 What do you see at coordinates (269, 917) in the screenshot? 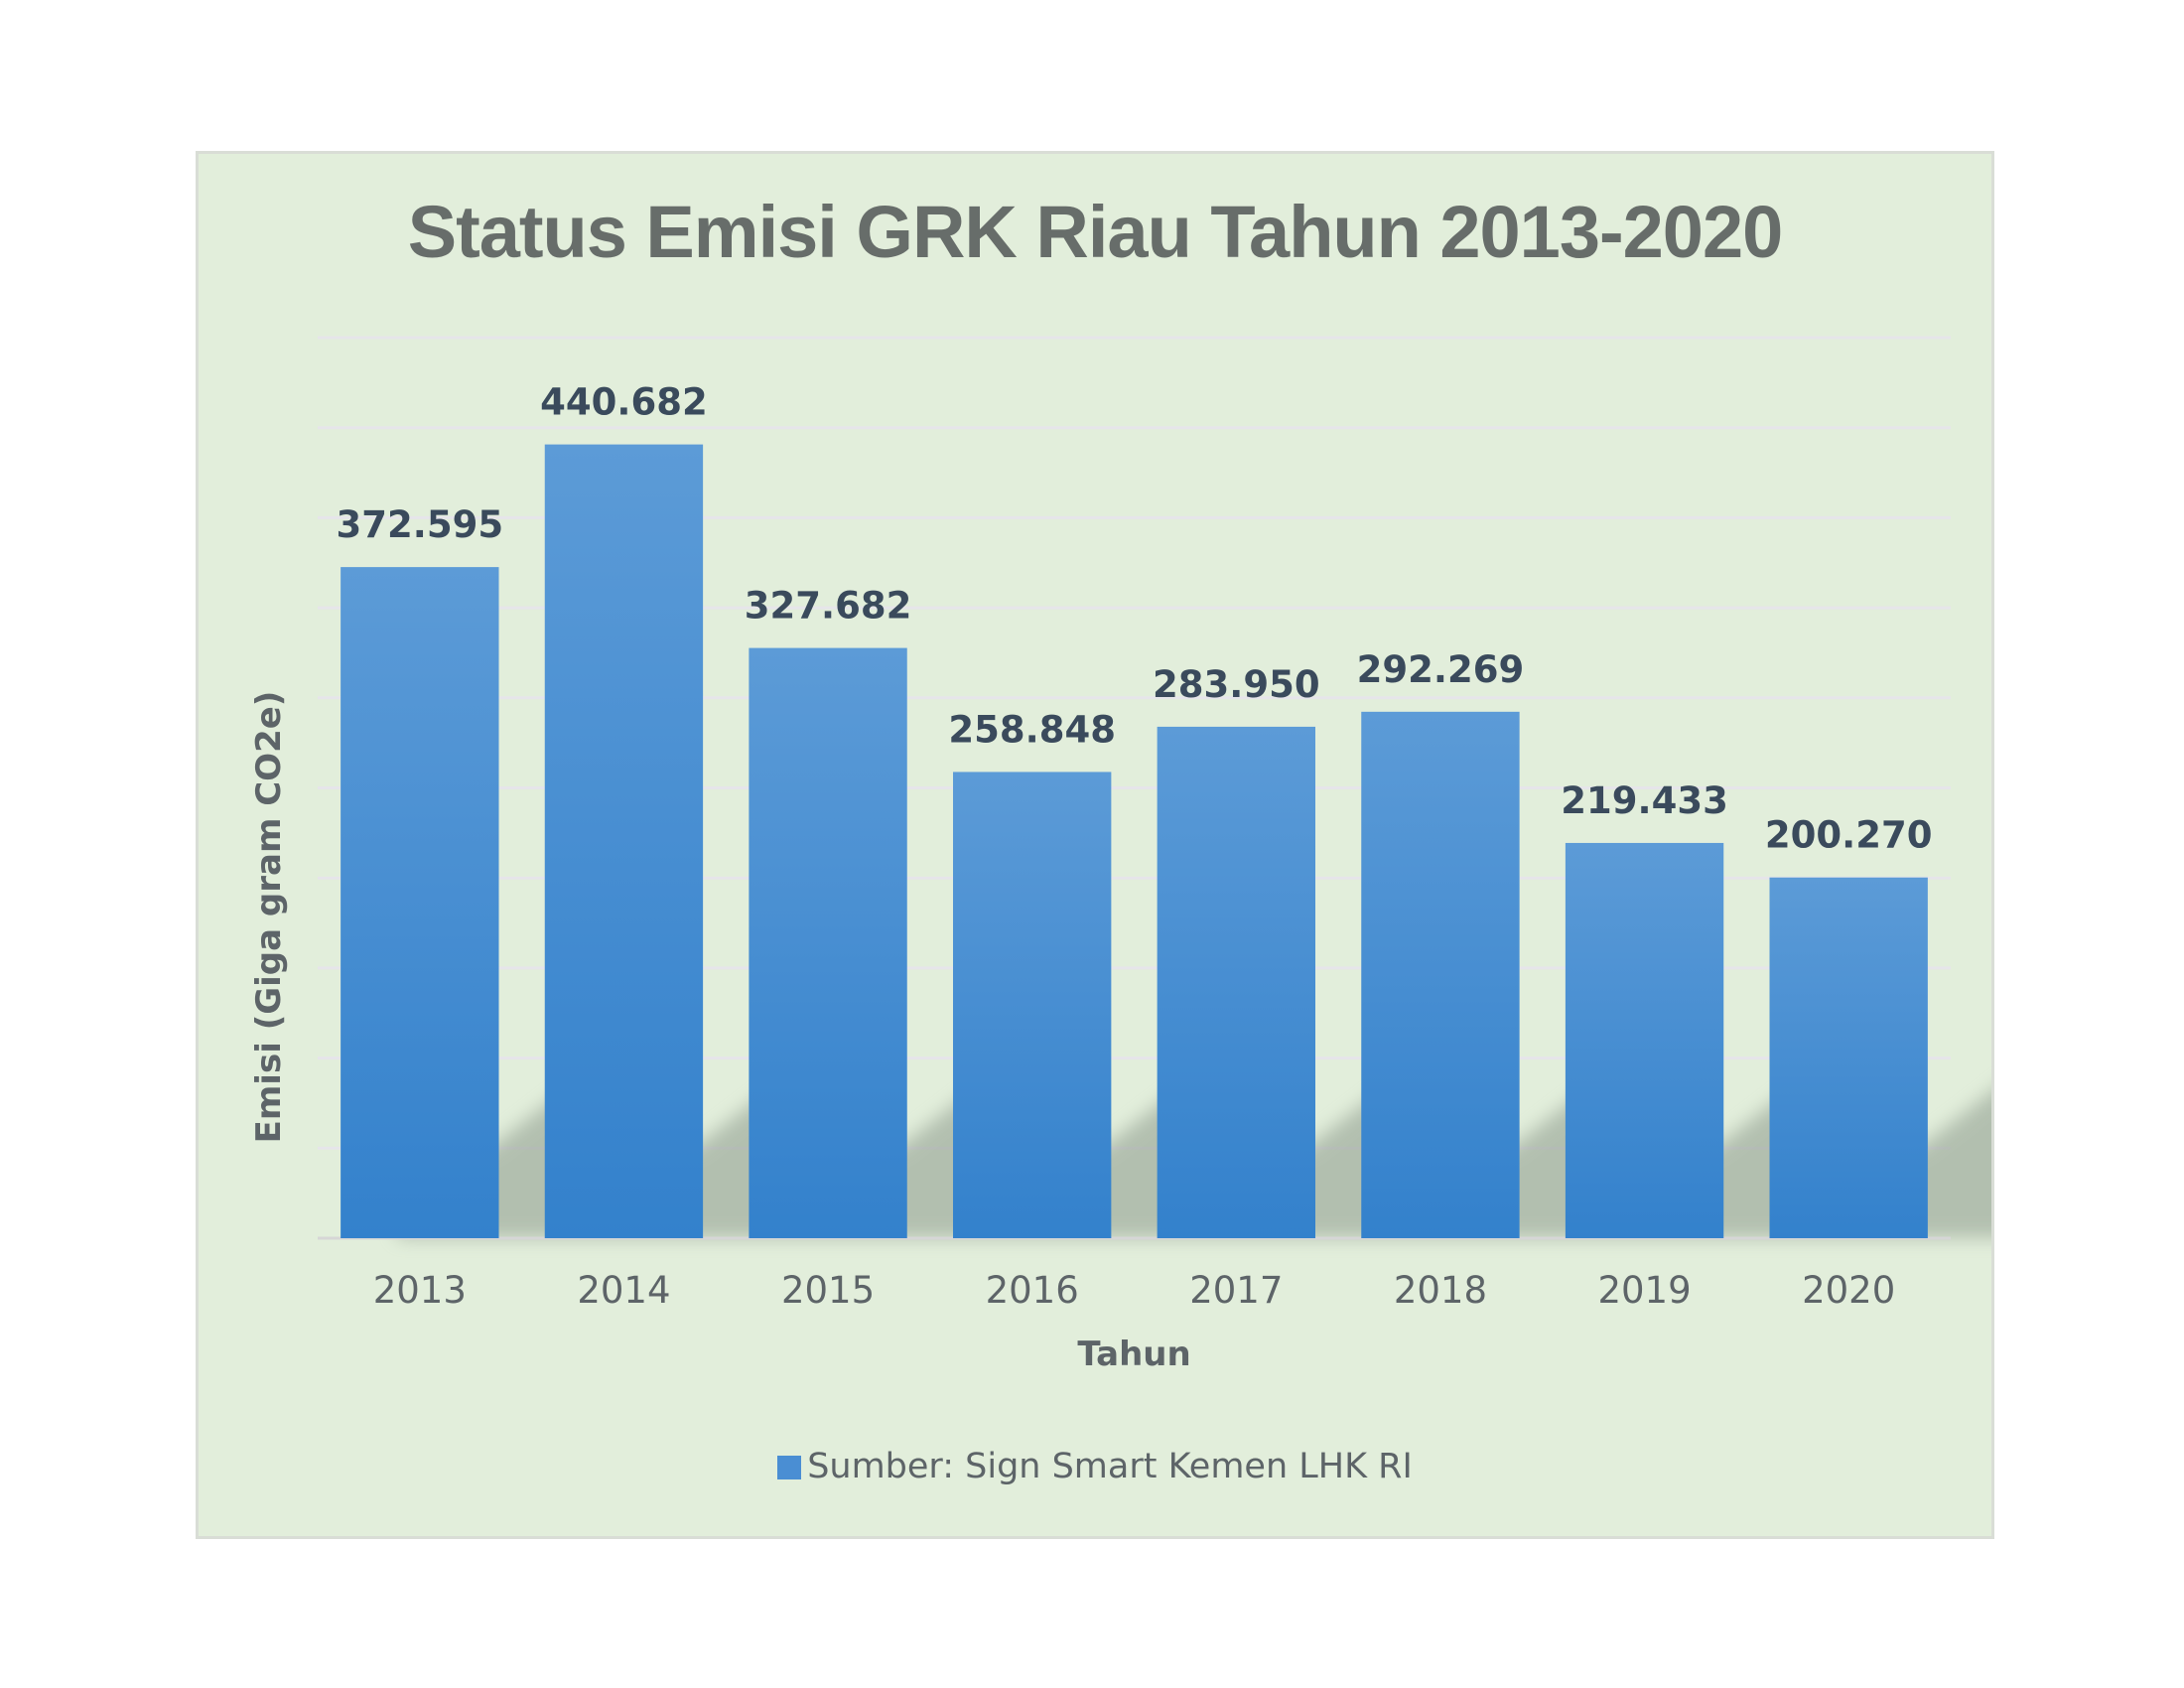
I see `y-axis-title: Emisi (Giga gram CO2e)` at bounding box center [269, 917].